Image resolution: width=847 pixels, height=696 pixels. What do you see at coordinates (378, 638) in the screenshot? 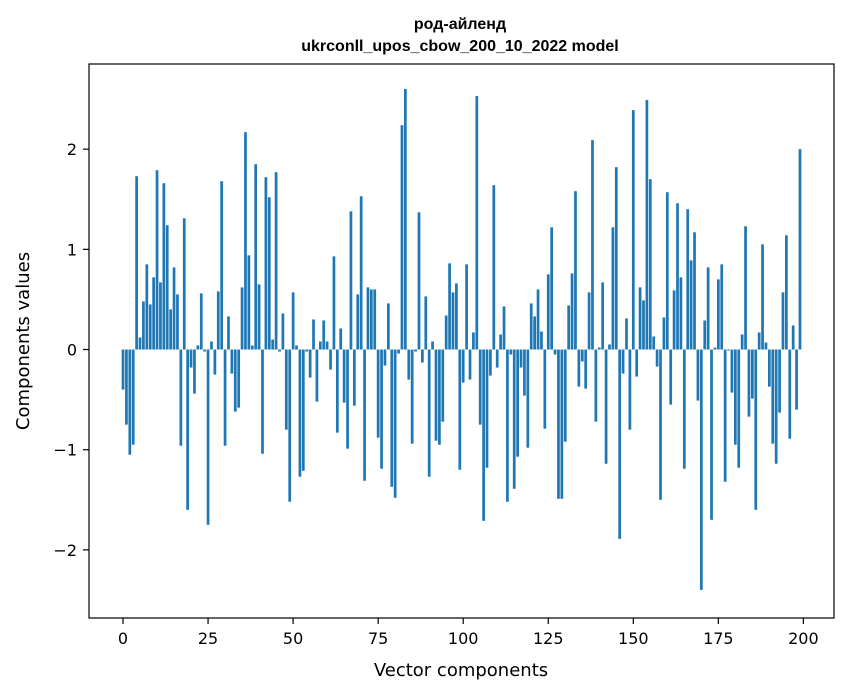
I see `x-tick-label: 75` at bounding box center [378, 638].